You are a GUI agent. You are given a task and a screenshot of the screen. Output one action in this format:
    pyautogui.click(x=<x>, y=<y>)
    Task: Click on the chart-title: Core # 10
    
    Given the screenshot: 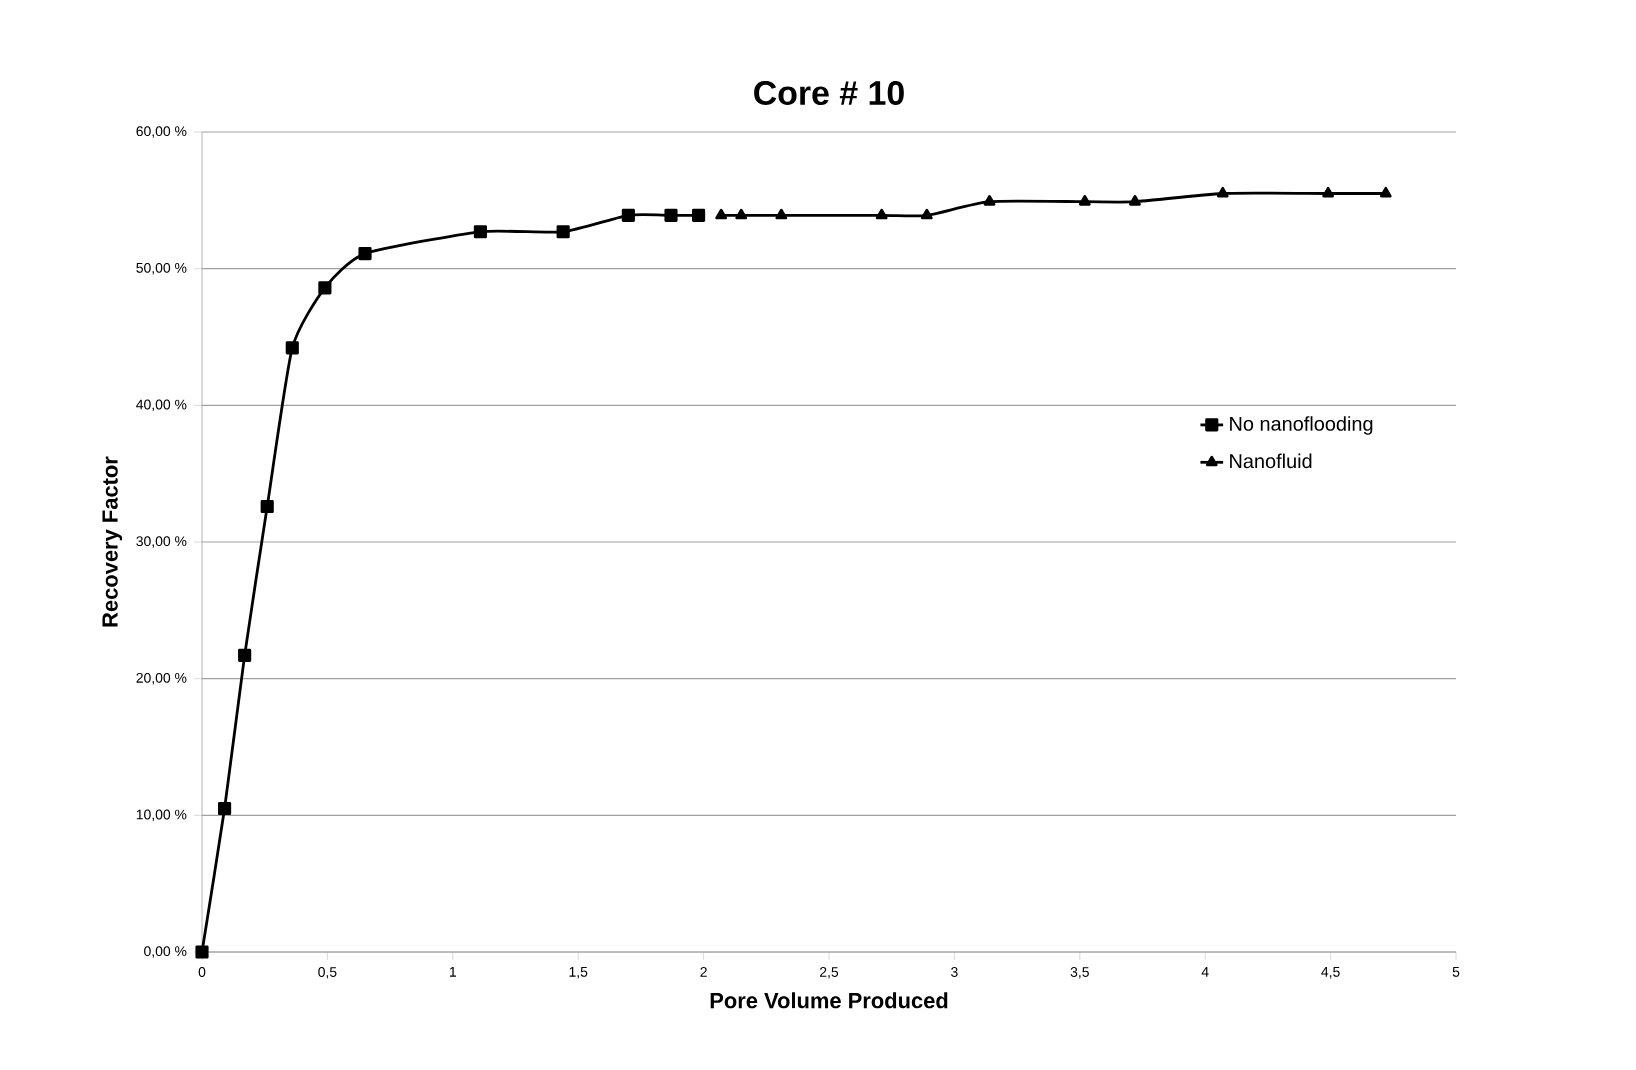 What is the action you would take?
    pyautogui.click(x=829, y=93)
    